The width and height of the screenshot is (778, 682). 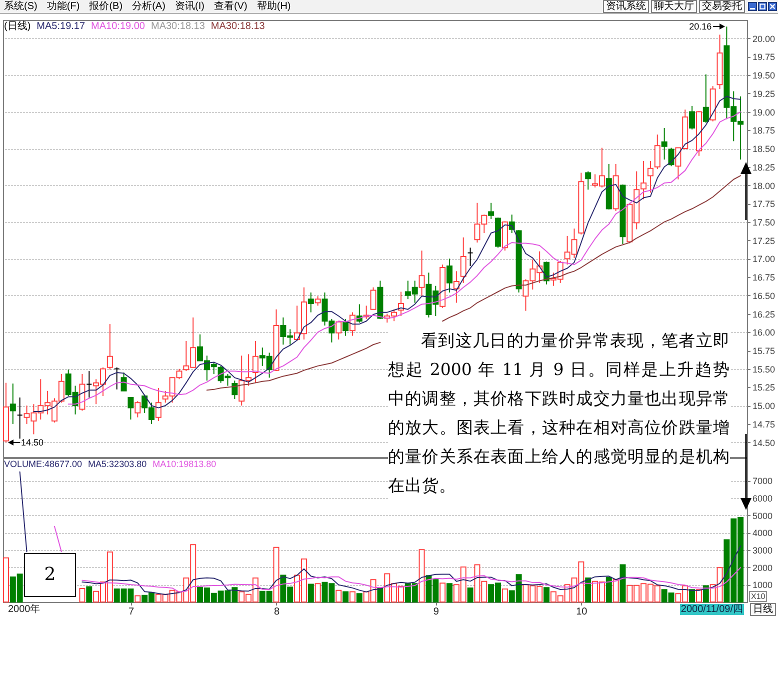 What do you see at coordinates (762, 585) in the screenshot?
I see `y-tick-label: 1000` at bounding box center [762, 585].